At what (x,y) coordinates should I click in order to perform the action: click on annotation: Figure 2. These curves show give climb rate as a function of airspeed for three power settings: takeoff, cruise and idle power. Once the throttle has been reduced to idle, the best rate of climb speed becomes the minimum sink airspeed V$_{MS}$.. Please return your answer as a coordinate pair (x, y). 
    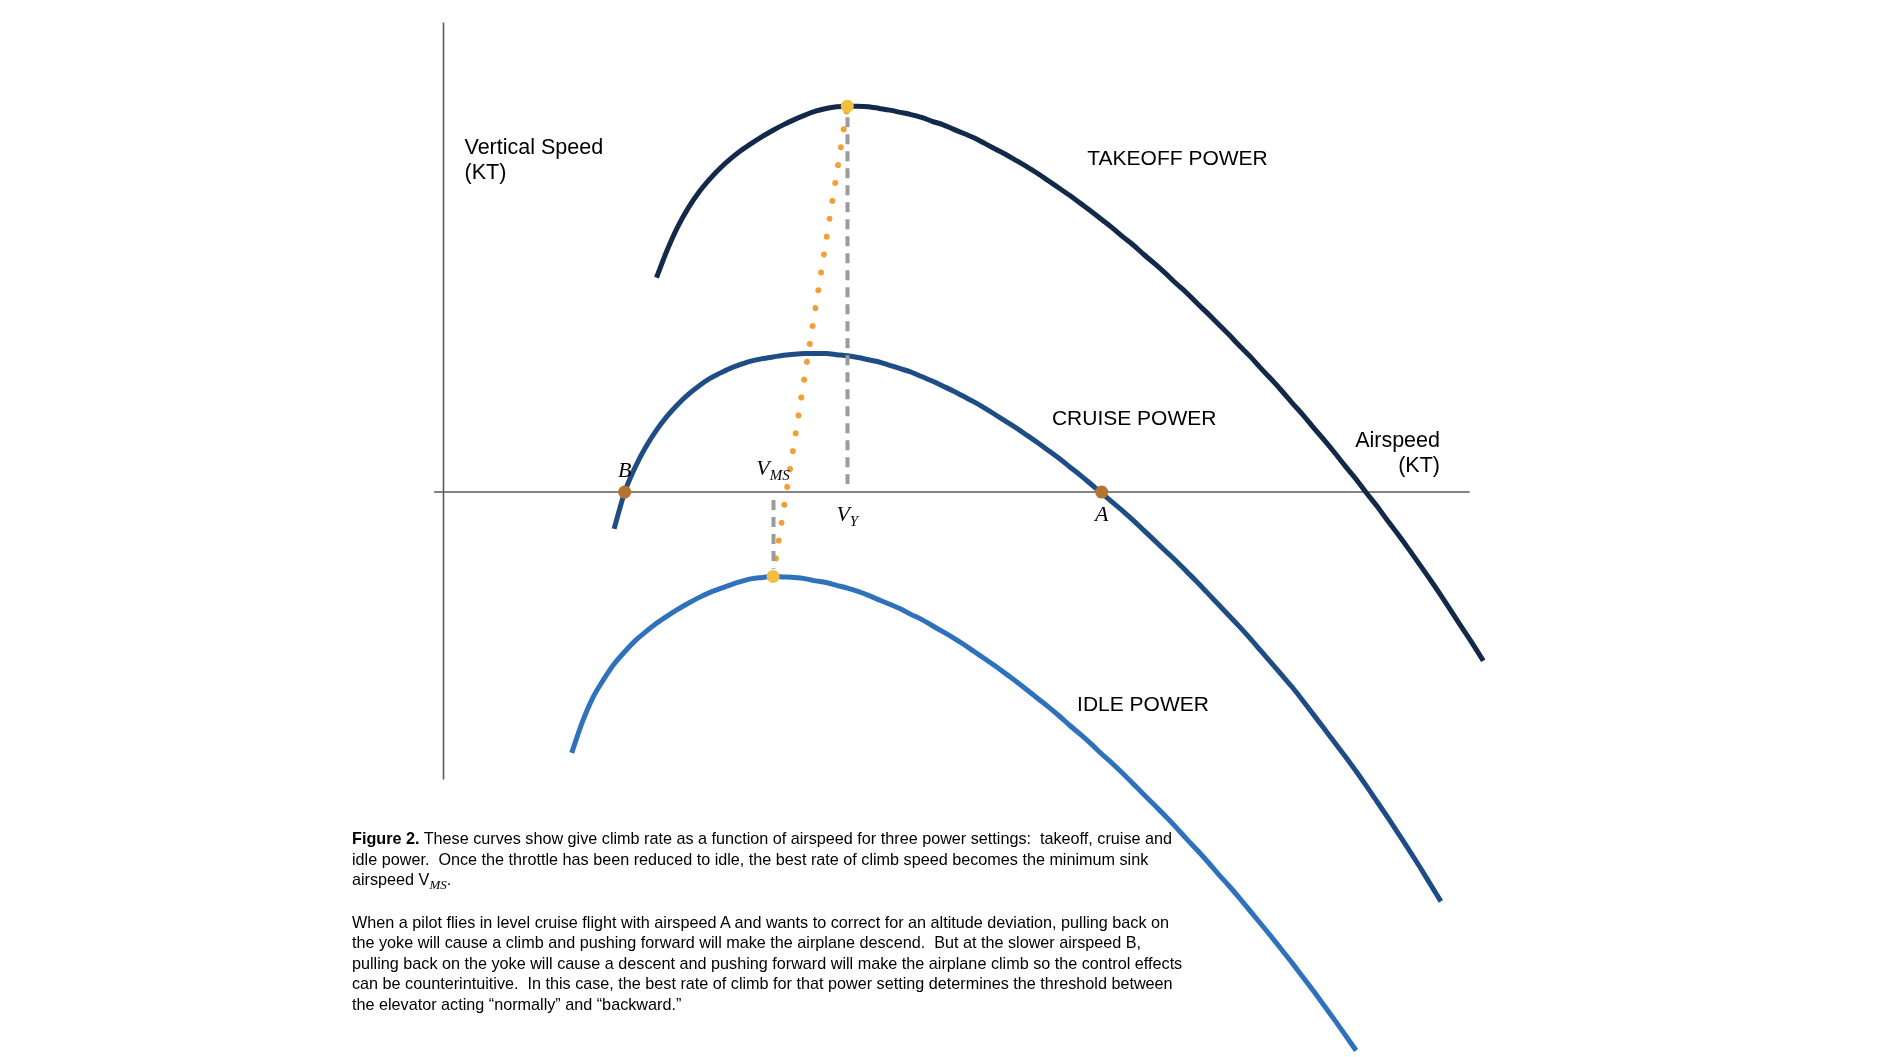
    Looking at the image, I should click on (762, 860).